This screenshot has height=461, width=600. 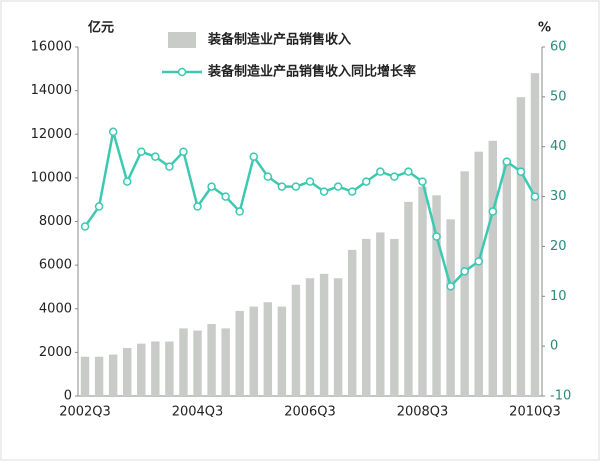 What do you see at coordinates (101, 28) in the screenshot?
I see `y-axis-label: 亿元` at bounding box center [101, 28].